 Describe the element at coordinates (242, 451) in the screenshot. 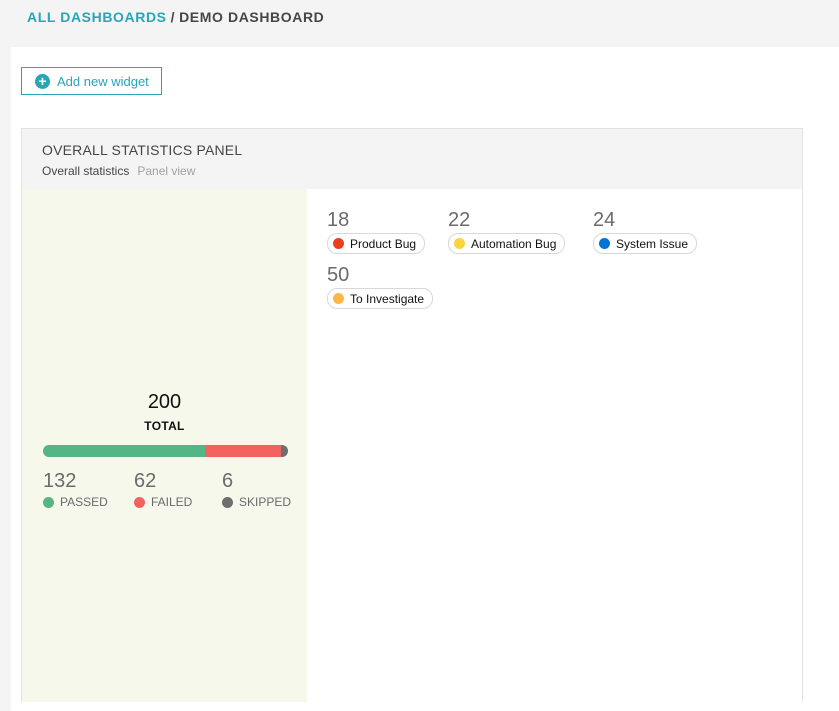

I see `failed-segment` at that location.